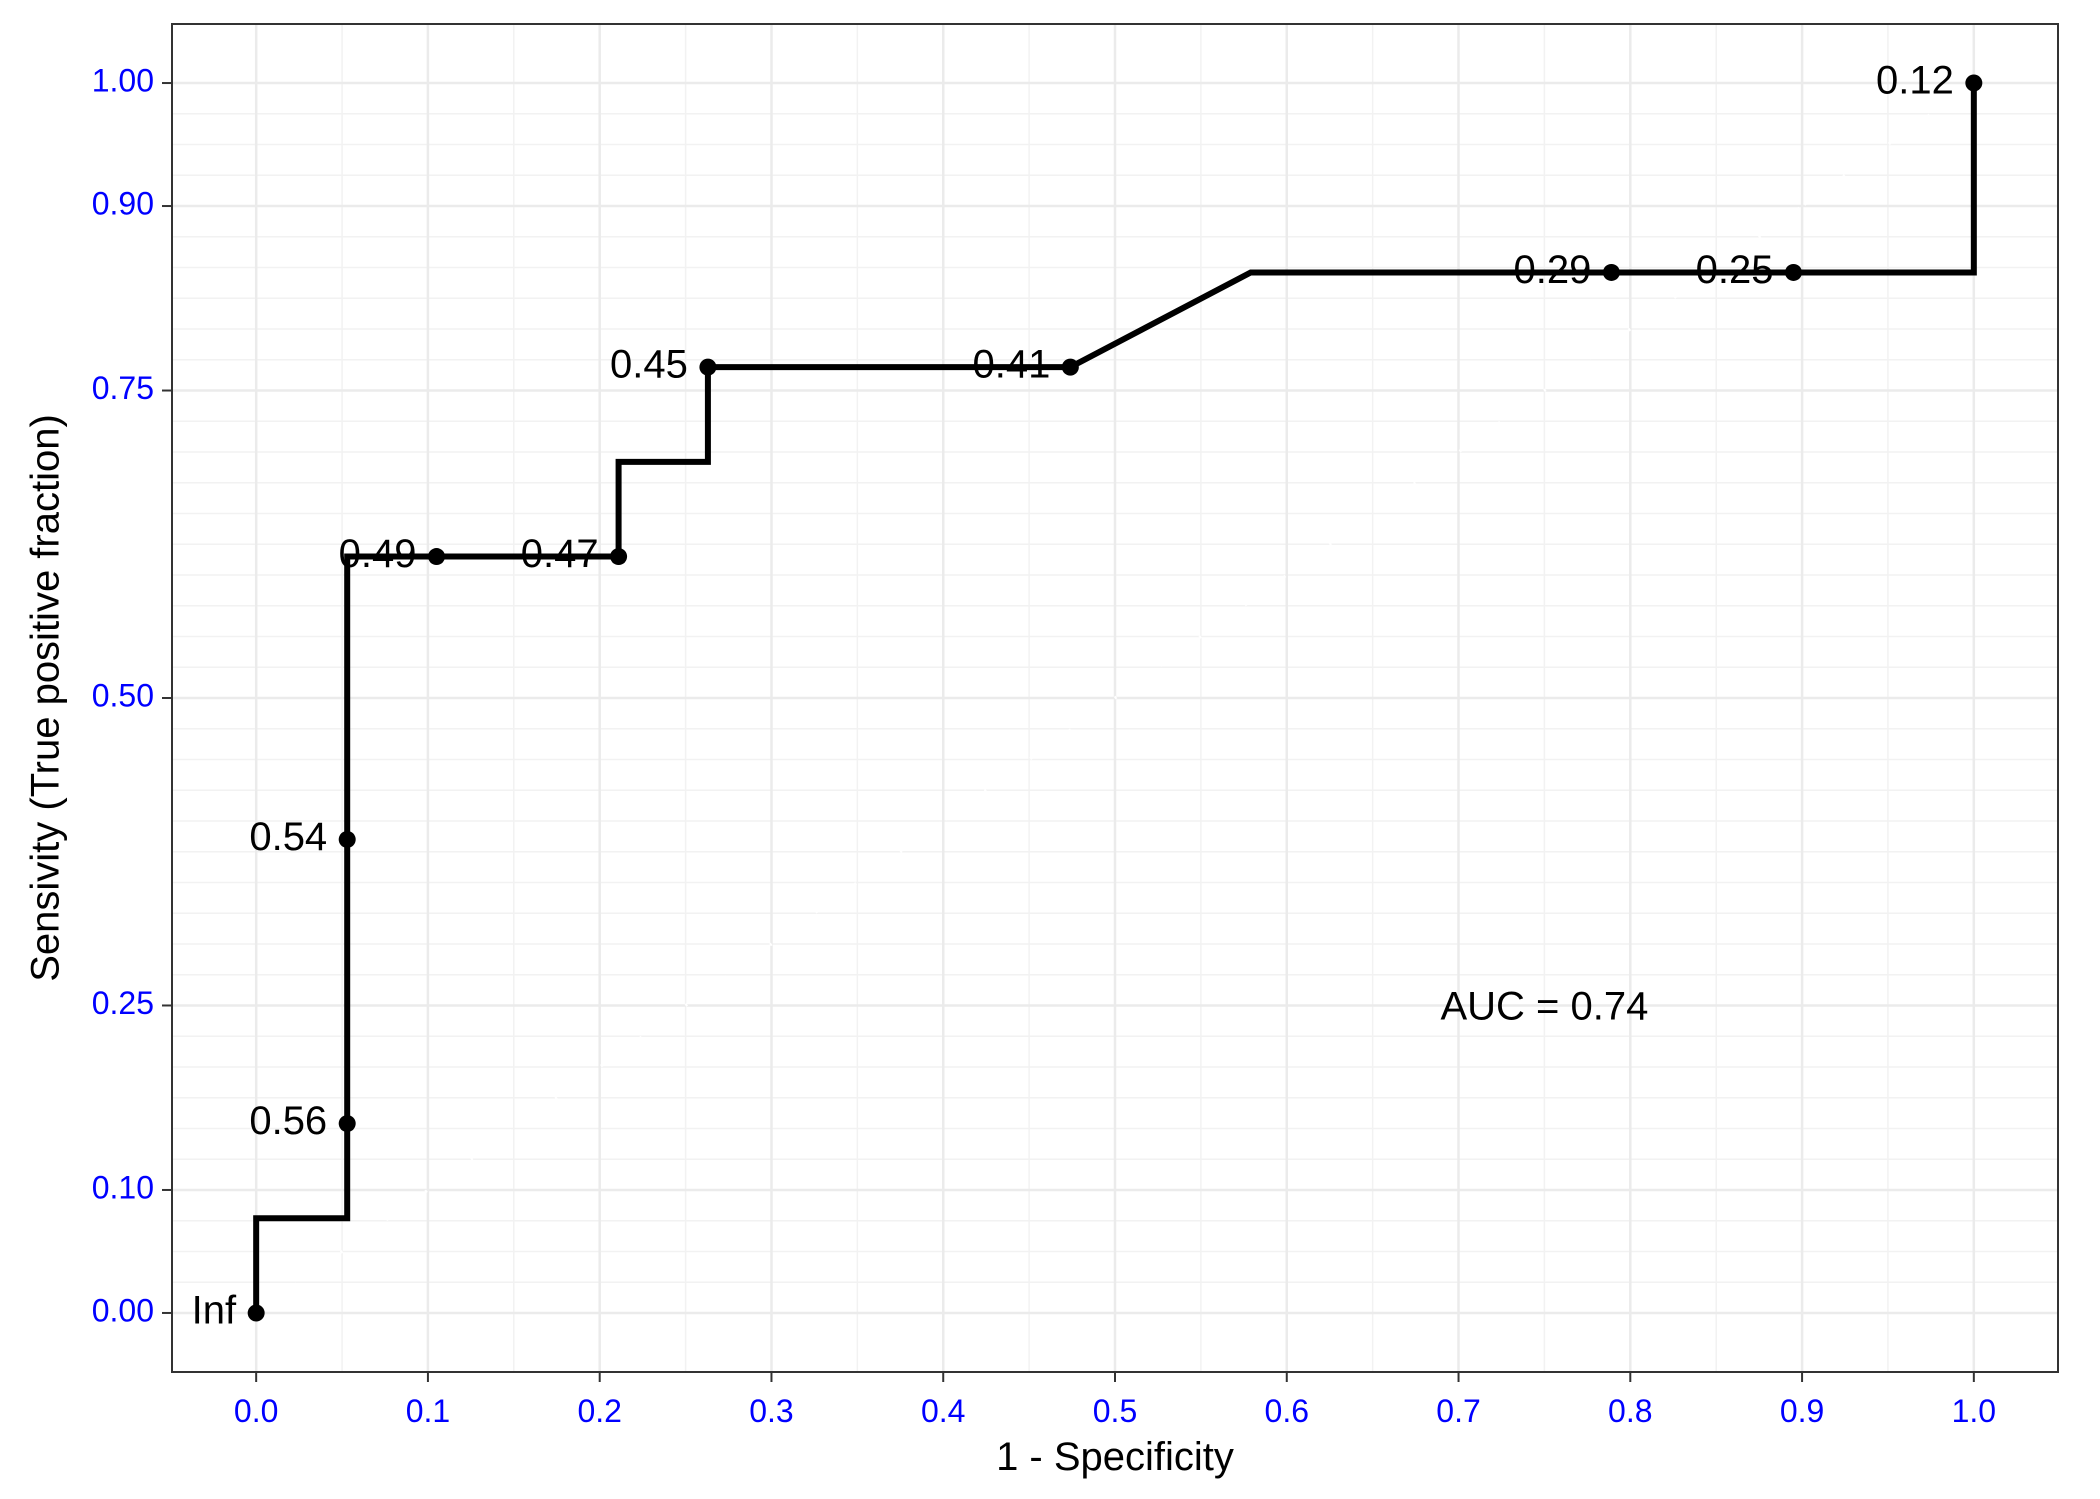 The width and height of the screenshot is (2100, 1499). Describe the element at coordinates (649, 365) in the screenshot. I see `threshold-label: 0.45` at that location.